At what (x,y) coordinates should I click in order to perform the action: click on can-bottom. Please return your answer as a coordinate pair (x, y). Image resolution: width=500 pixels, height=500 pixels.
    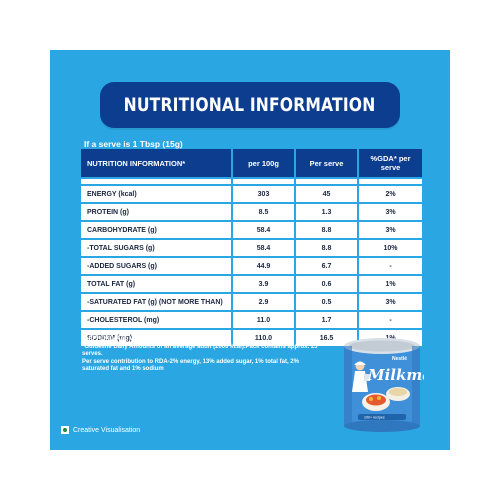
    Looking at the image, I should click on (382, 426).